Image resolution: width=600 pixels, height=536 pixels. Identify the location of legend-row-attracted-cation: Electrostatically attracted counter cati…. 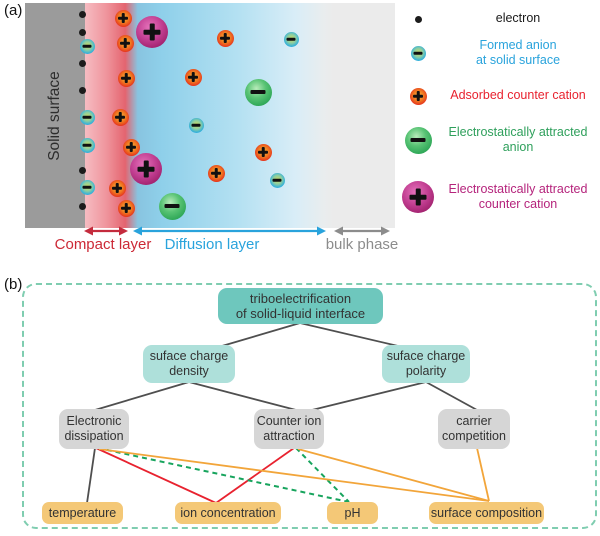
(496, 197).